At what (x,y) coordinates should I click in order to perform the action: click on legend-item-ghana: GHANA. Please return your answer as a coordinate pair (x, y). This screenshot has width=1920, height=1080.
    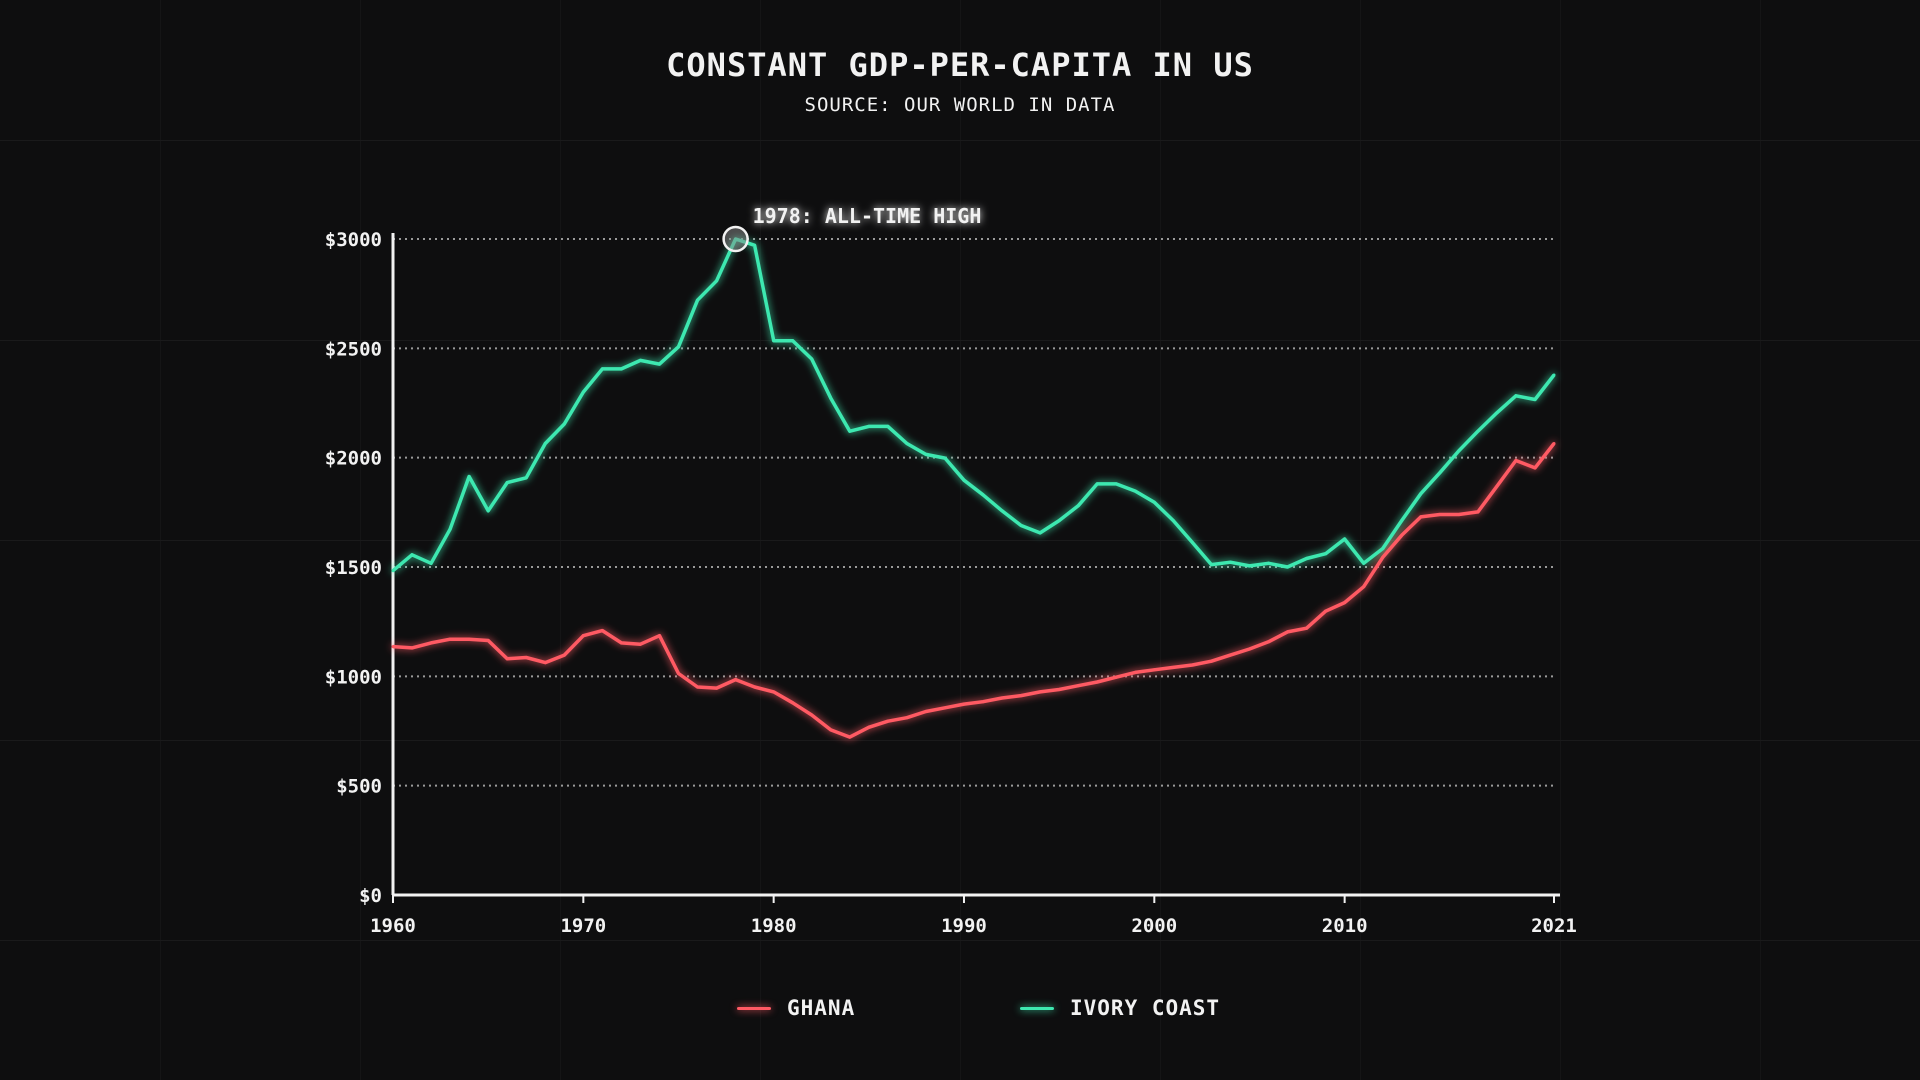
    Looking at the image, I should click on (796, 1008).